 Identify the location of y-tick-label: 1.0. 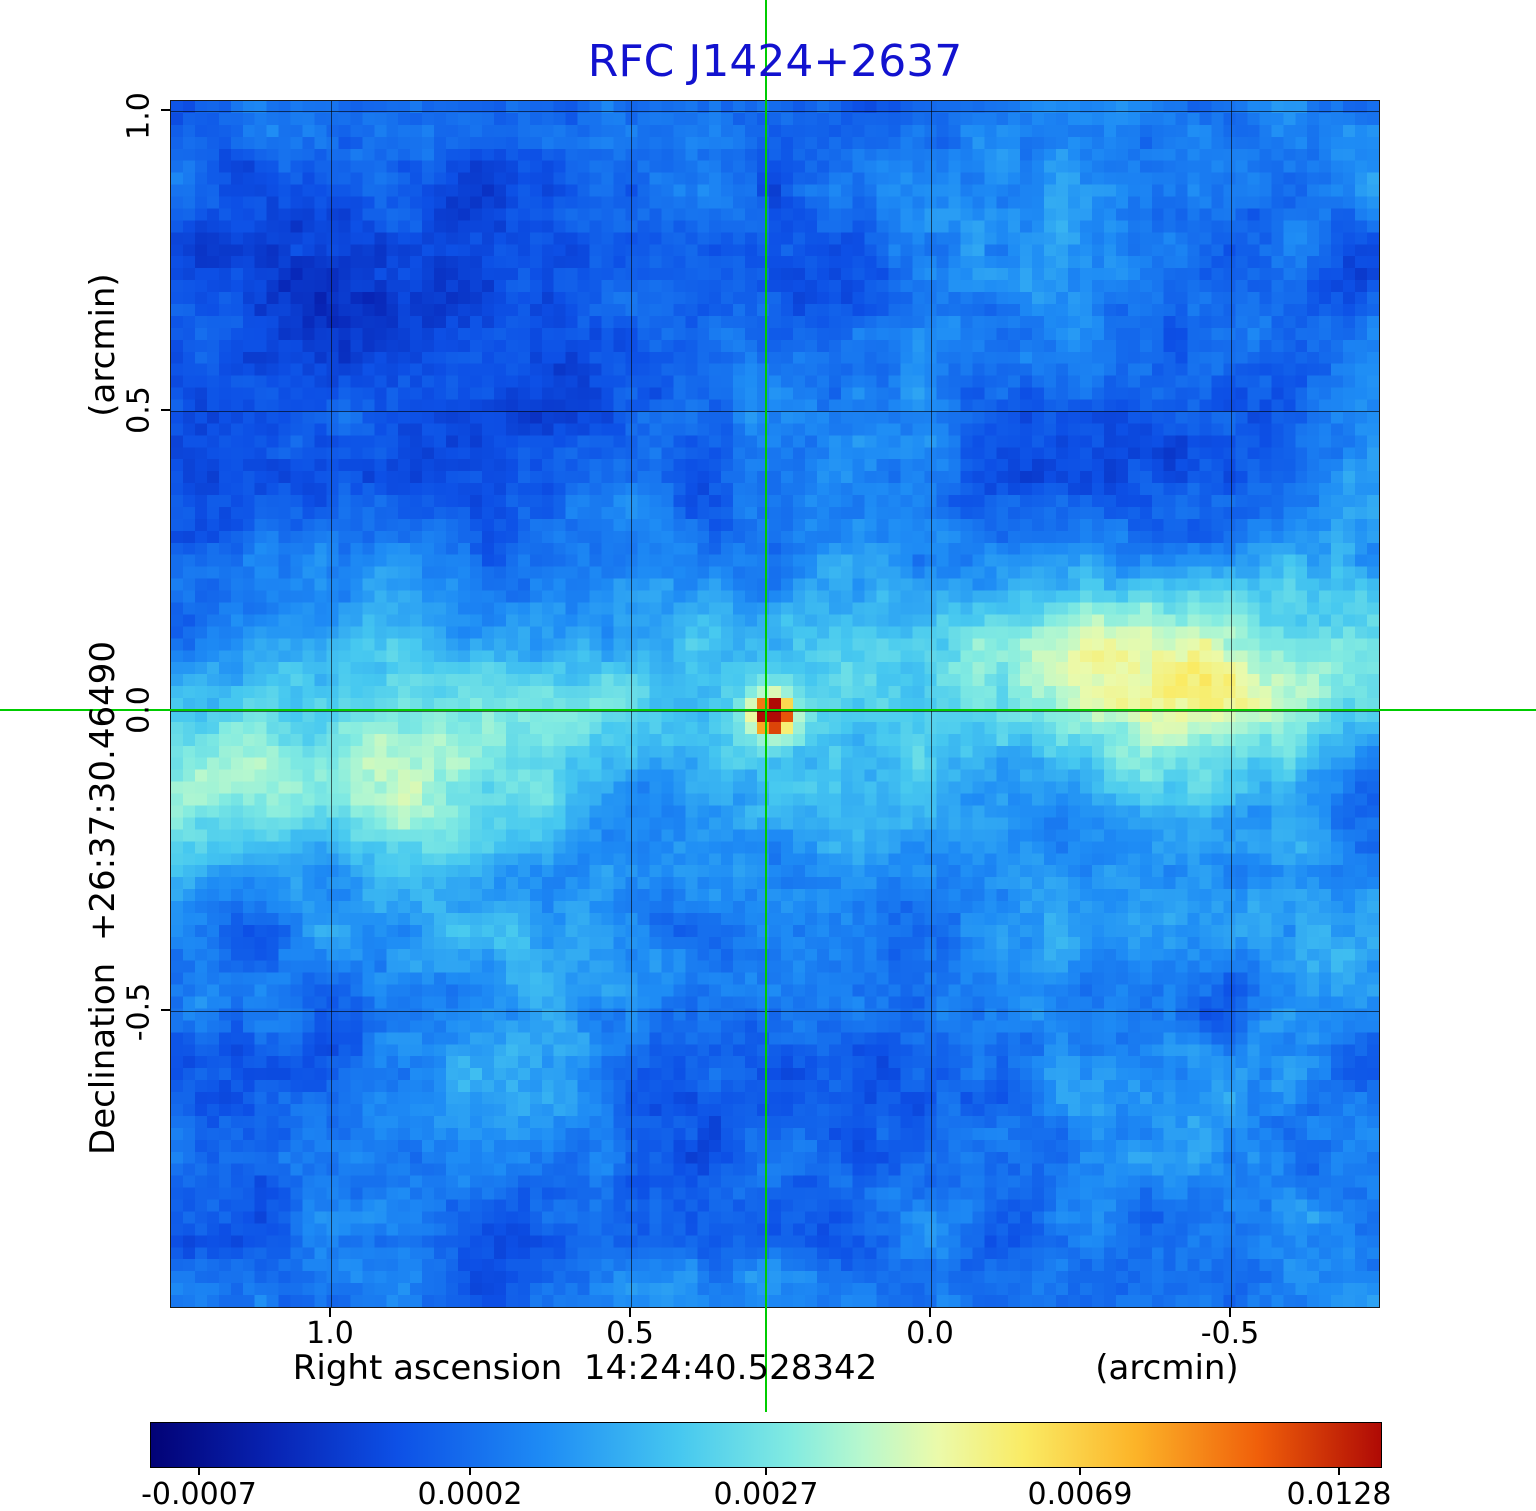
(139, 116).